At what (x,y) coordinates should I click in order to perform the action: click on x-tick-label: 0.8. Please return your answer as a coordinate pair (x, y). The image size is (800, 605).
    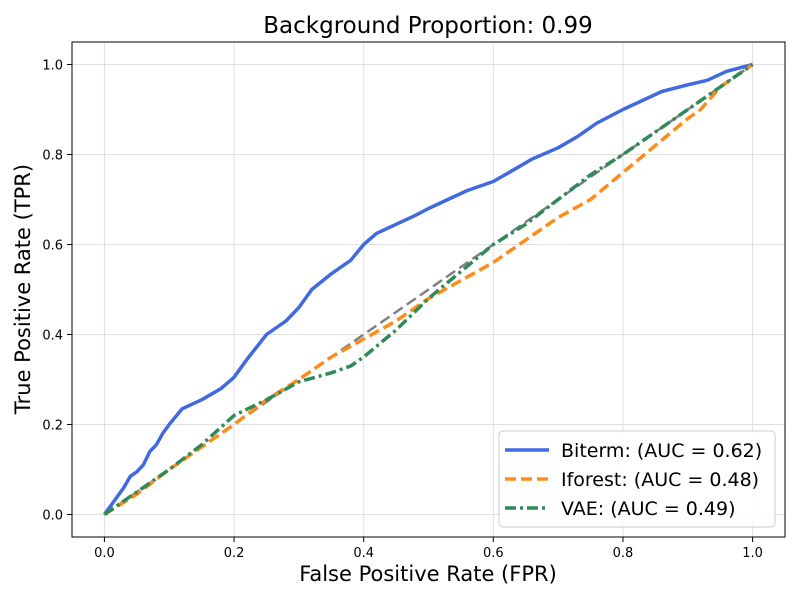
    Looking at the image, I should click on (623, 553).